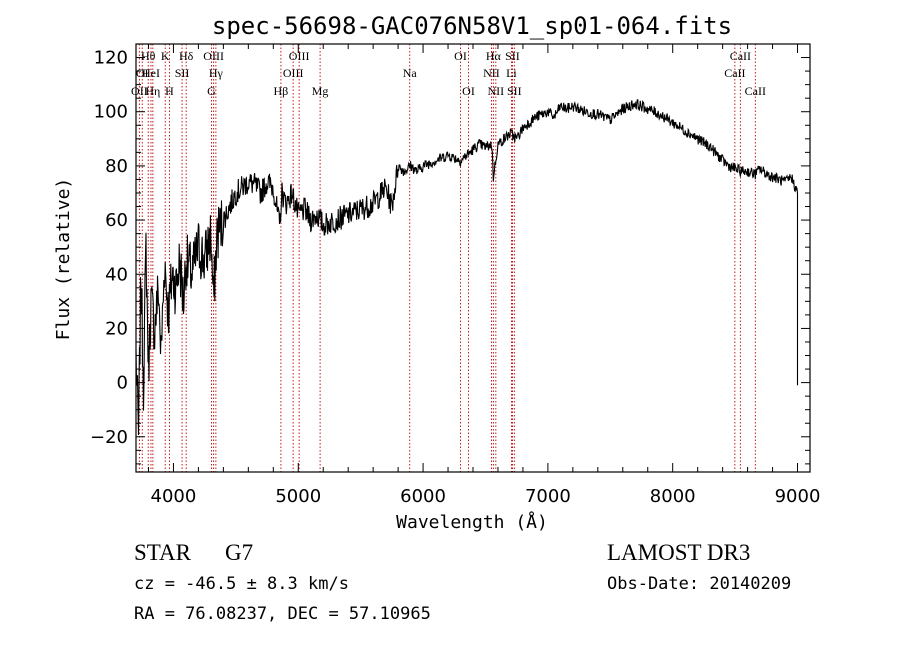 The image size is (900, 649). I want to click on line-label: Hγ, so click(216, 73).